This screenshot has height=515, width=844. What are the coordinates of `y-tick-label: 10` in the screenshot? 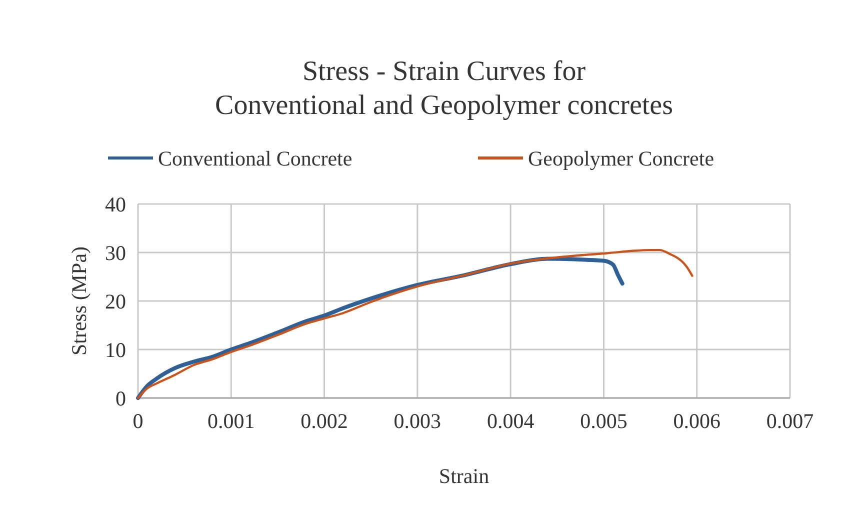 It's located at (115, 350).